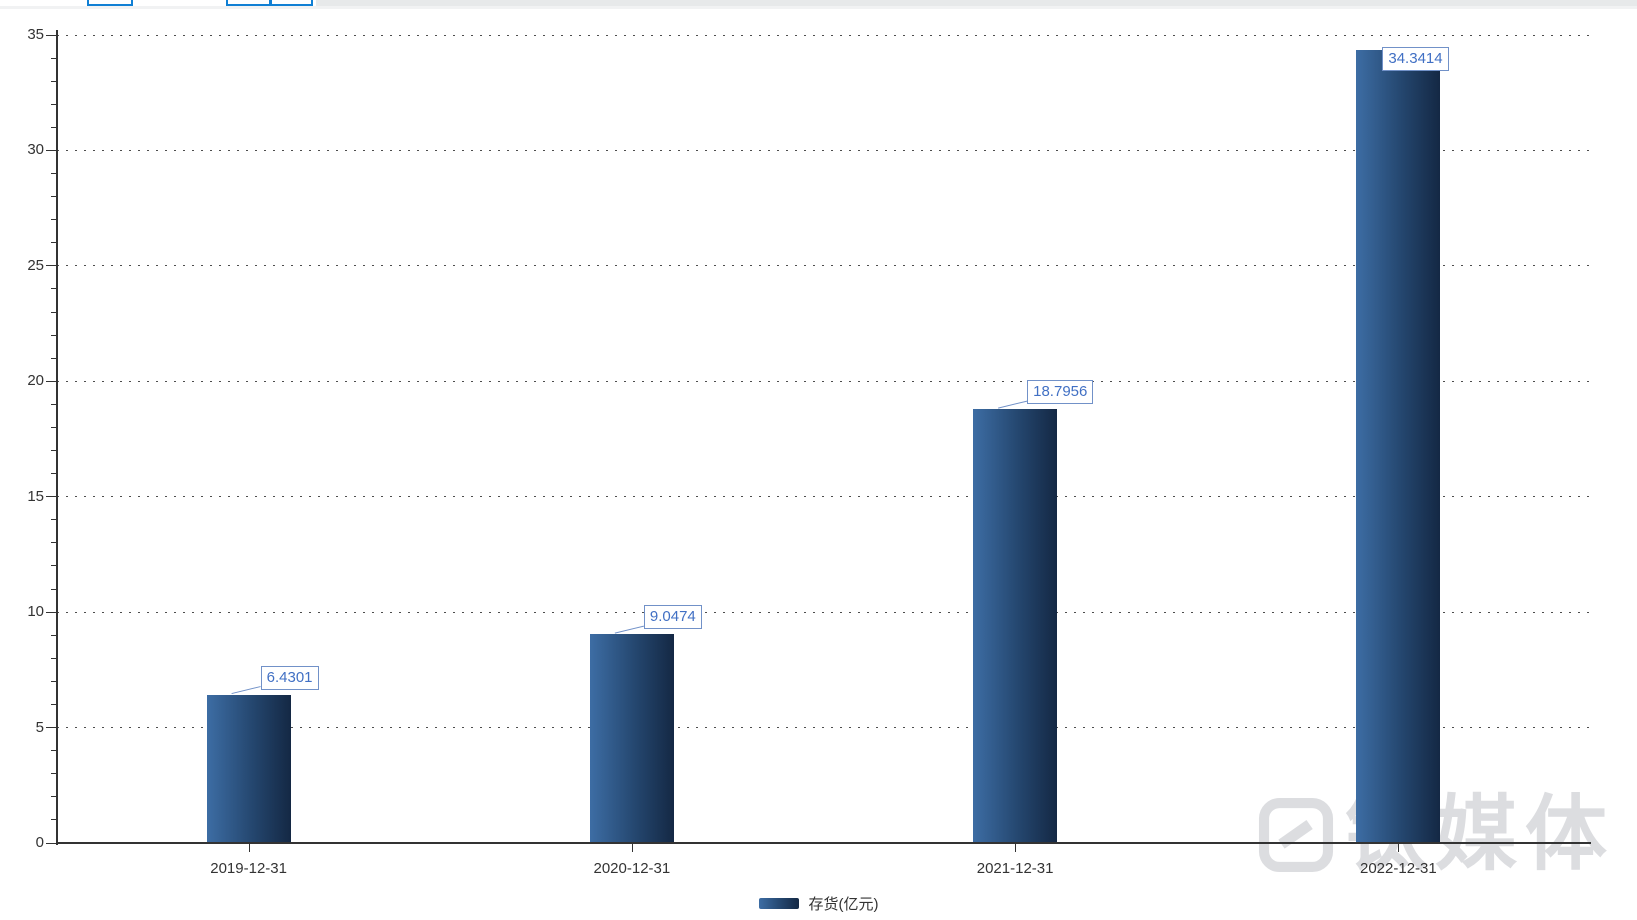 Image resolution: width=1637 pixels, height=920 pixels. I want to click on y-axis-label: 30, so click(35, 150).